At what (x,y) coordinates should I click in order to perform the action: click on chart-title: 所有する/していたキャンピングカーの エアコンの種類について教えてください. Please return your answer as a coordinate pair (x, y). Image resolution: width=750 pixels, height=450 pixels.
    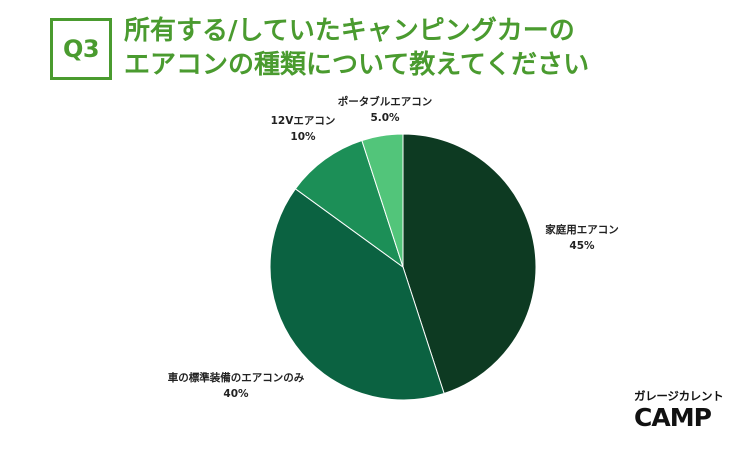
    Looking at the image, I should click on (424, 48).